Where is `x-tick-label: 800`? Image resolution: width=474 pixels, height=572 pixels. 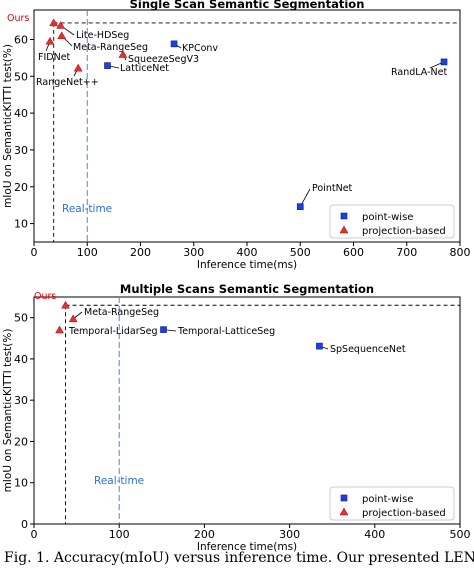 x-tick-label: 800 is located at coordinates (460, 252).